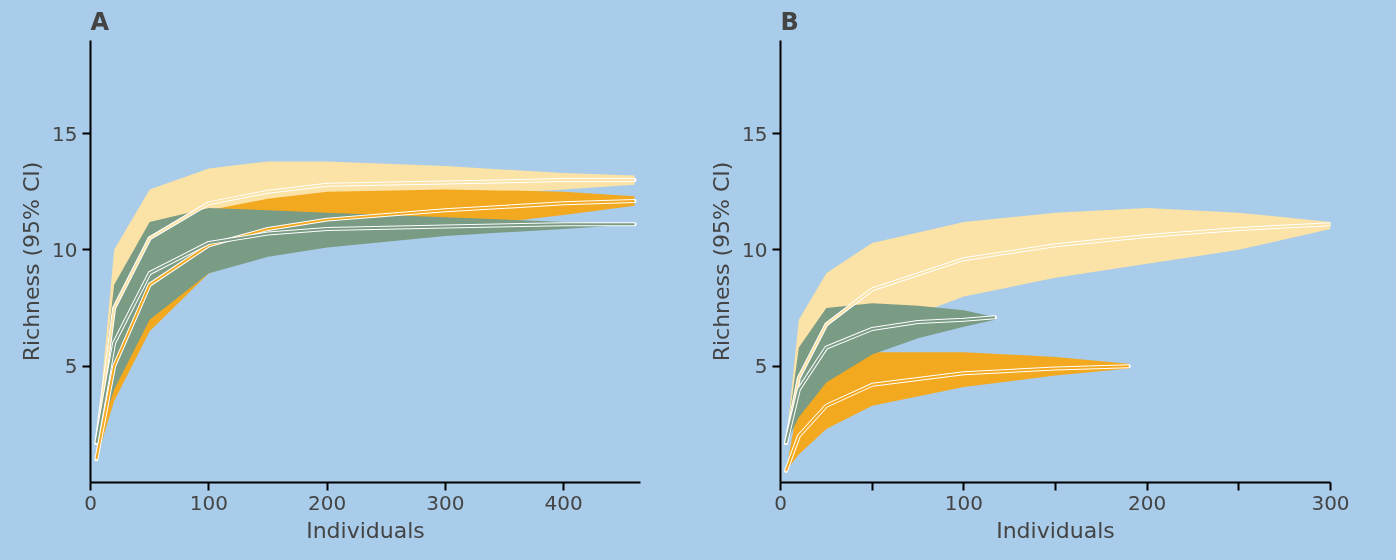 This screenshot has height=560, width=1396. Describe the element at coordinates (789, 21) in the screenshot. I see `chart-title: B` at that location.